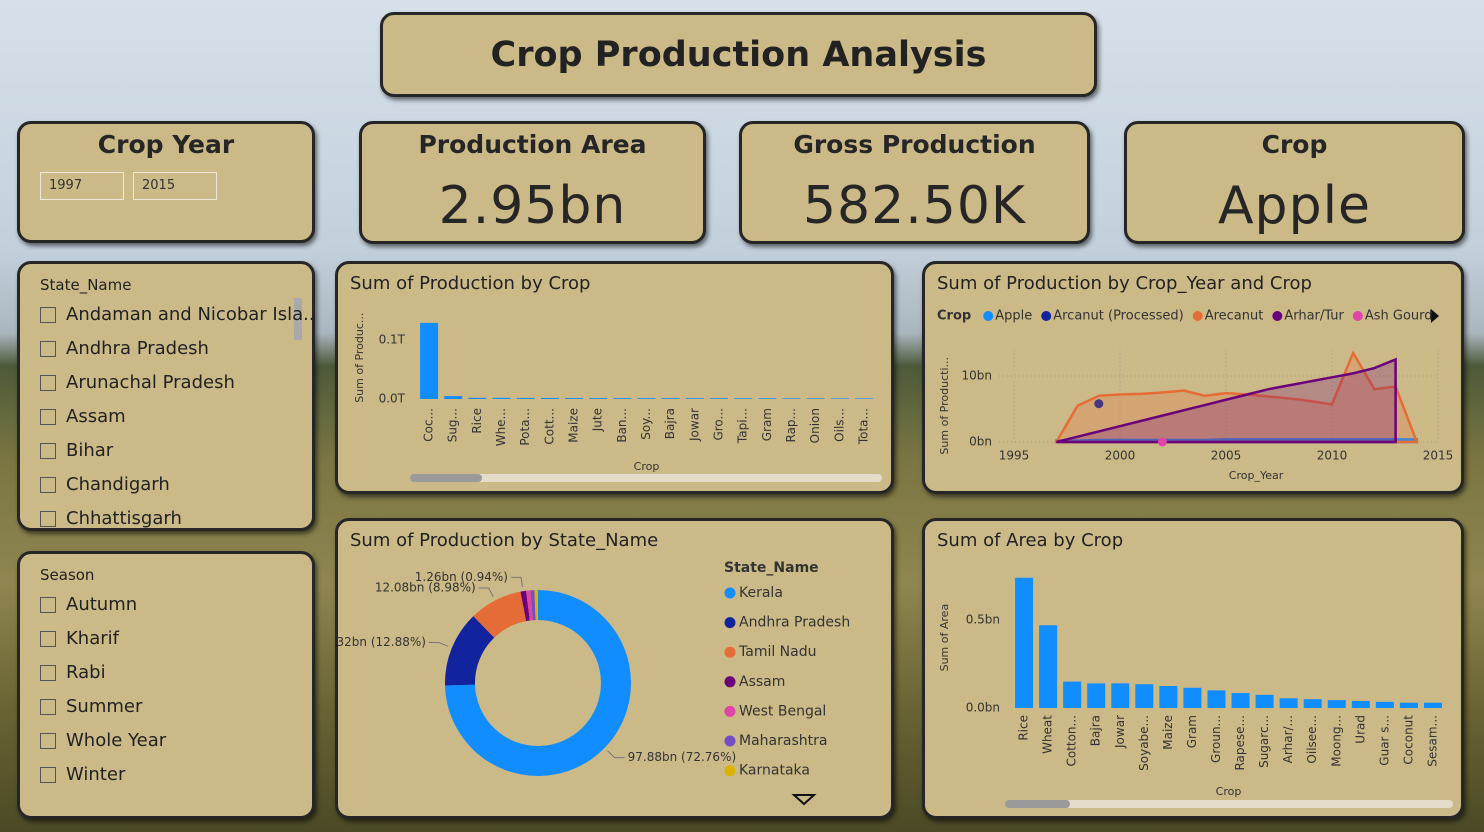 This screenshot has height=832, width=1484. Describe the element at coordinates (914, 206) in the screenshot. I see `card-value: 582.50K` at that location.